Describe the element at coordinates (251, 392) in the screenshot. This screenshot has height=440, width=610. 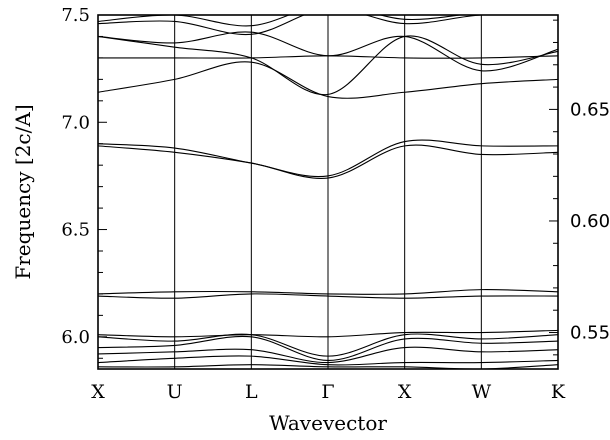
I see `x-tick-label-2: L` at that location.